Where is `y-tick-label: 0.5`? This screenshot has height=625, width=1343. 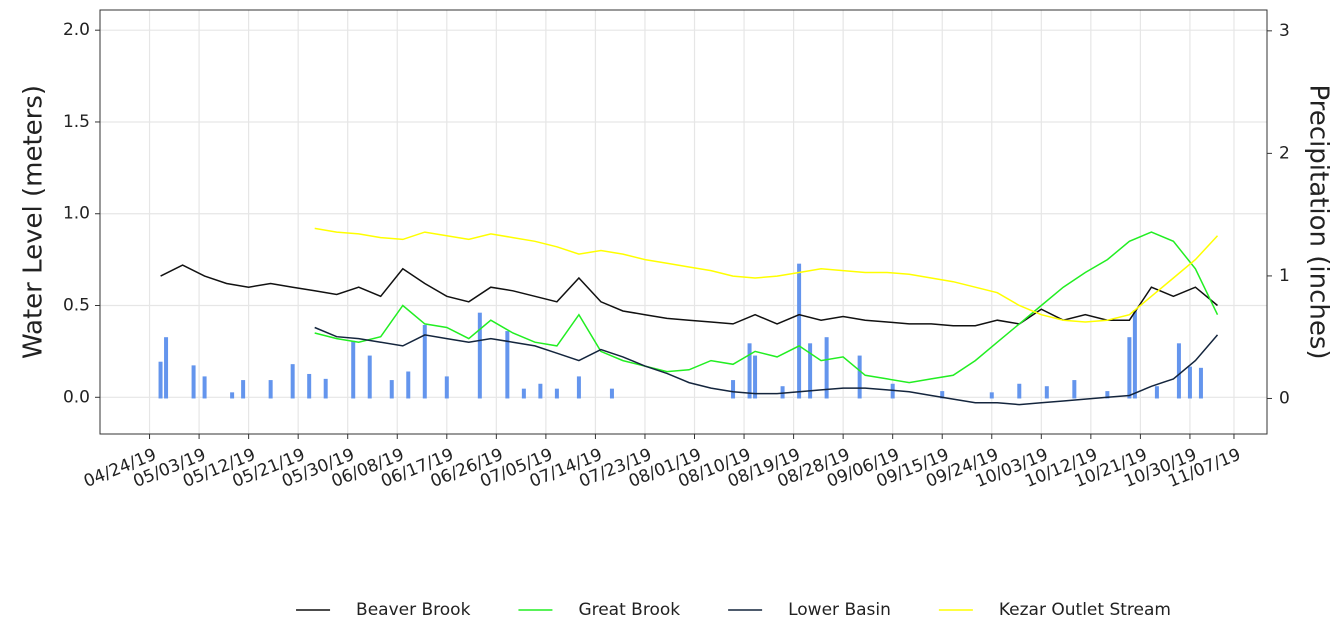 y-tick-label: 0.5 is located at coordinates (76, 306).